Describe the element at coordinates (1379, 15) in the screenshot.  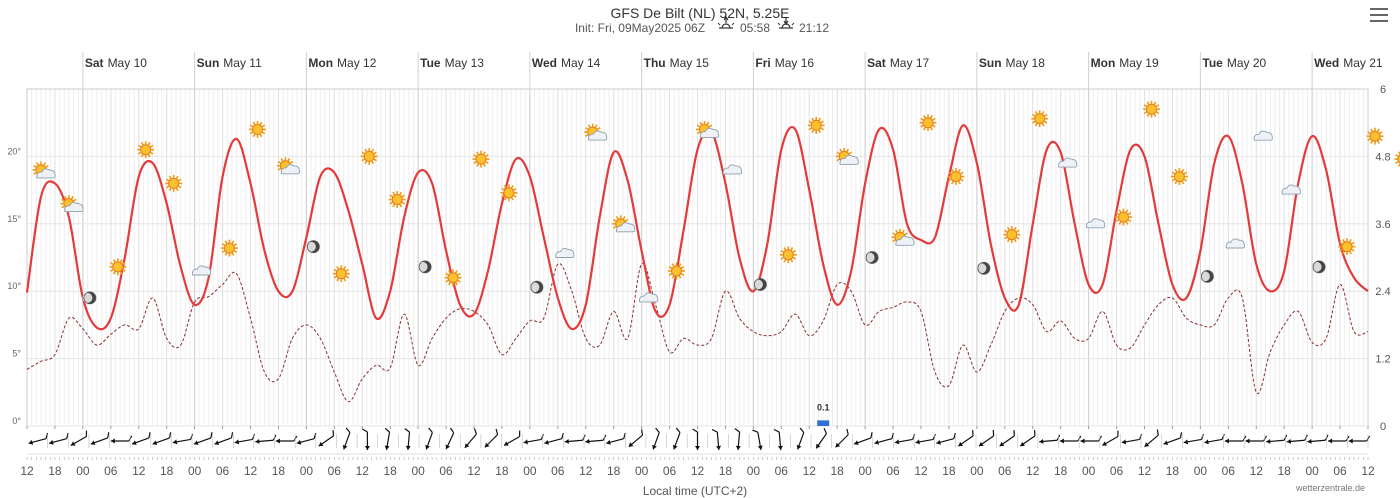
I see `chart-menu-button` at that location.